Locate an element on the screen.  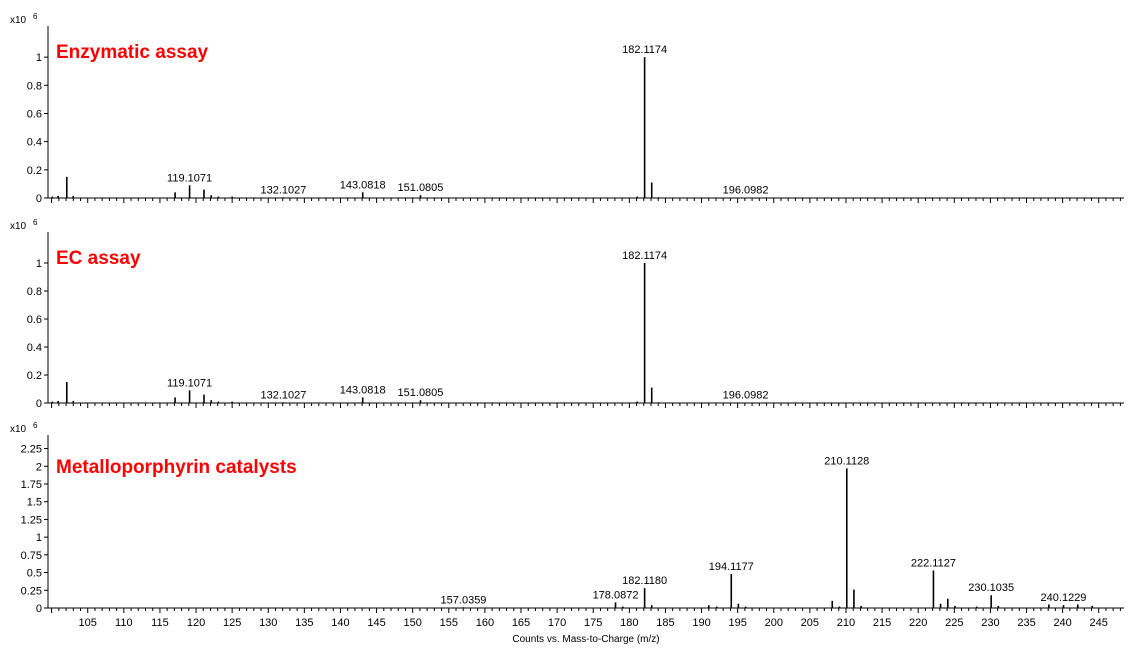
x-tick-label: 235 is located at coordinates (1026, 623).